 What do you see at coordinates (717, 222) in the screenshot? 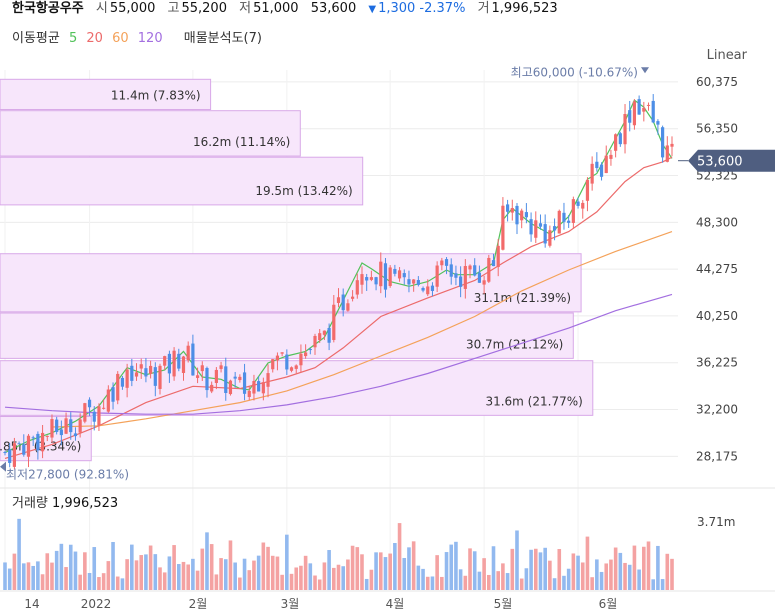
I see `price-tick-label: 48,300` at bounding box center [717, 222].